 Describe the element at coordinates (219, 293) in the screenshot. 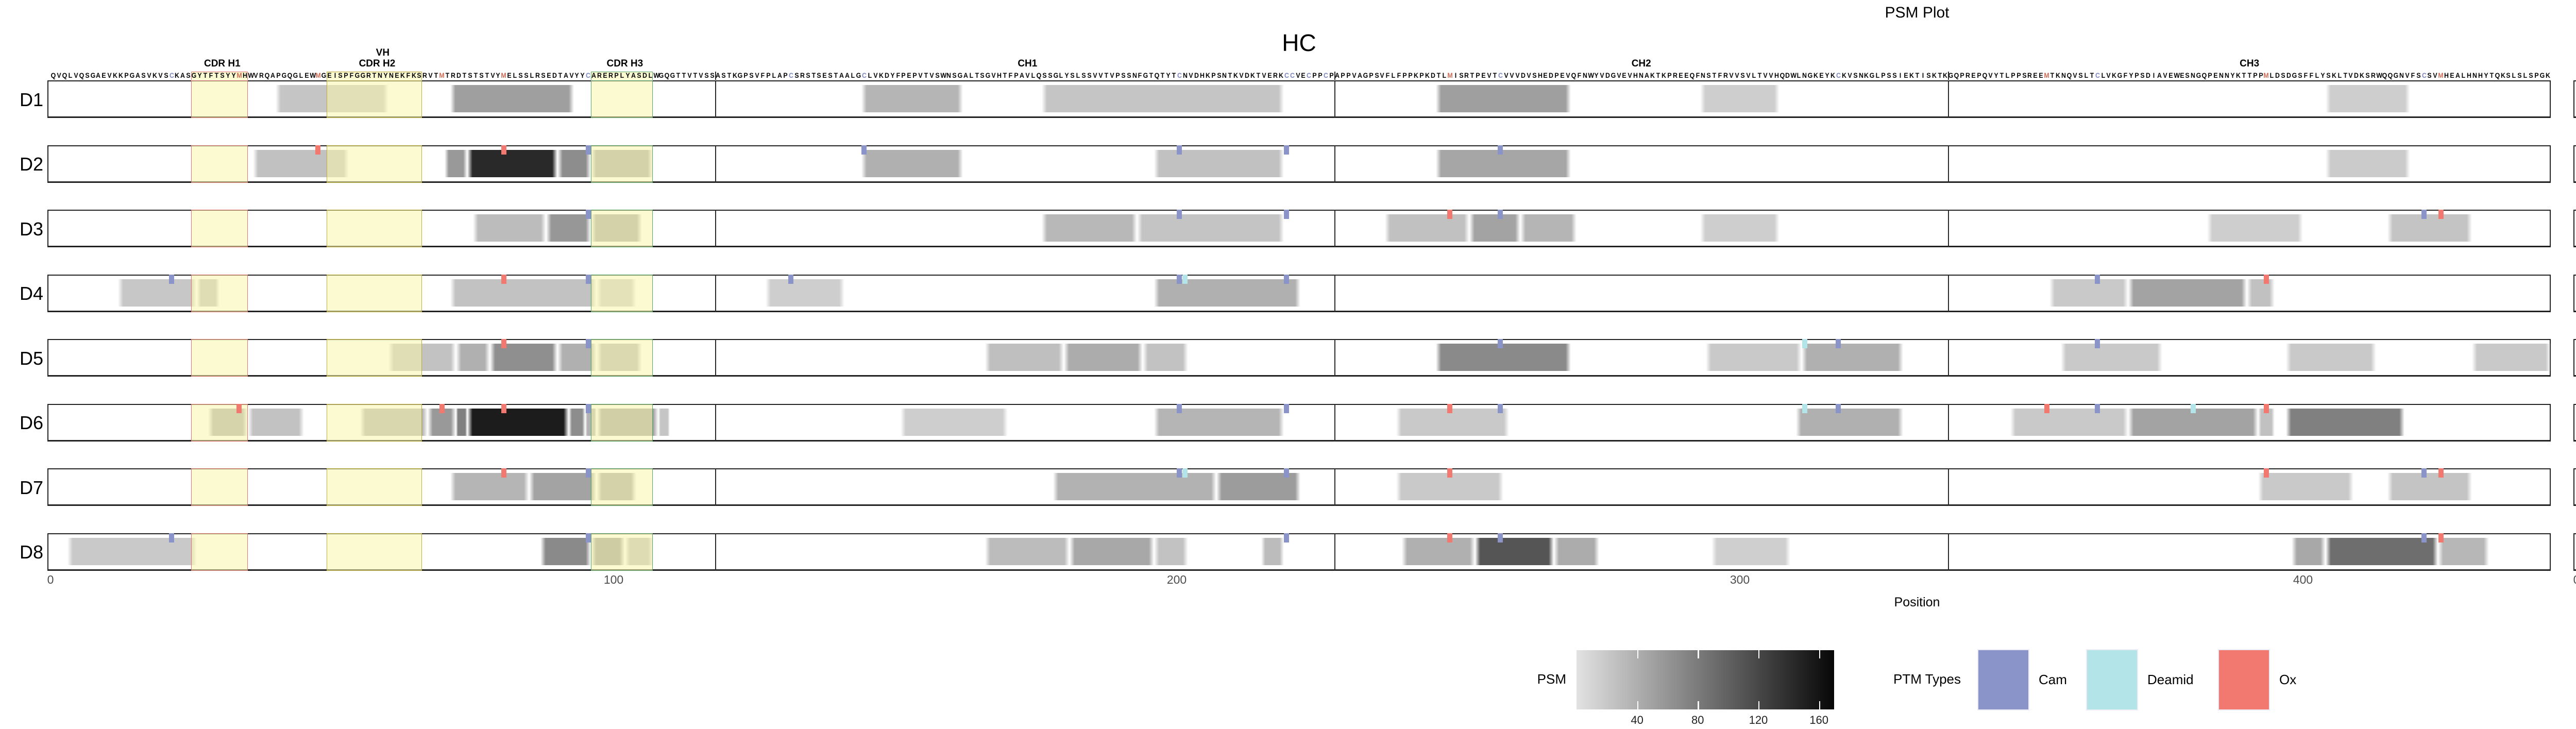

I see `cdr-band-cdr-h1` at that location.